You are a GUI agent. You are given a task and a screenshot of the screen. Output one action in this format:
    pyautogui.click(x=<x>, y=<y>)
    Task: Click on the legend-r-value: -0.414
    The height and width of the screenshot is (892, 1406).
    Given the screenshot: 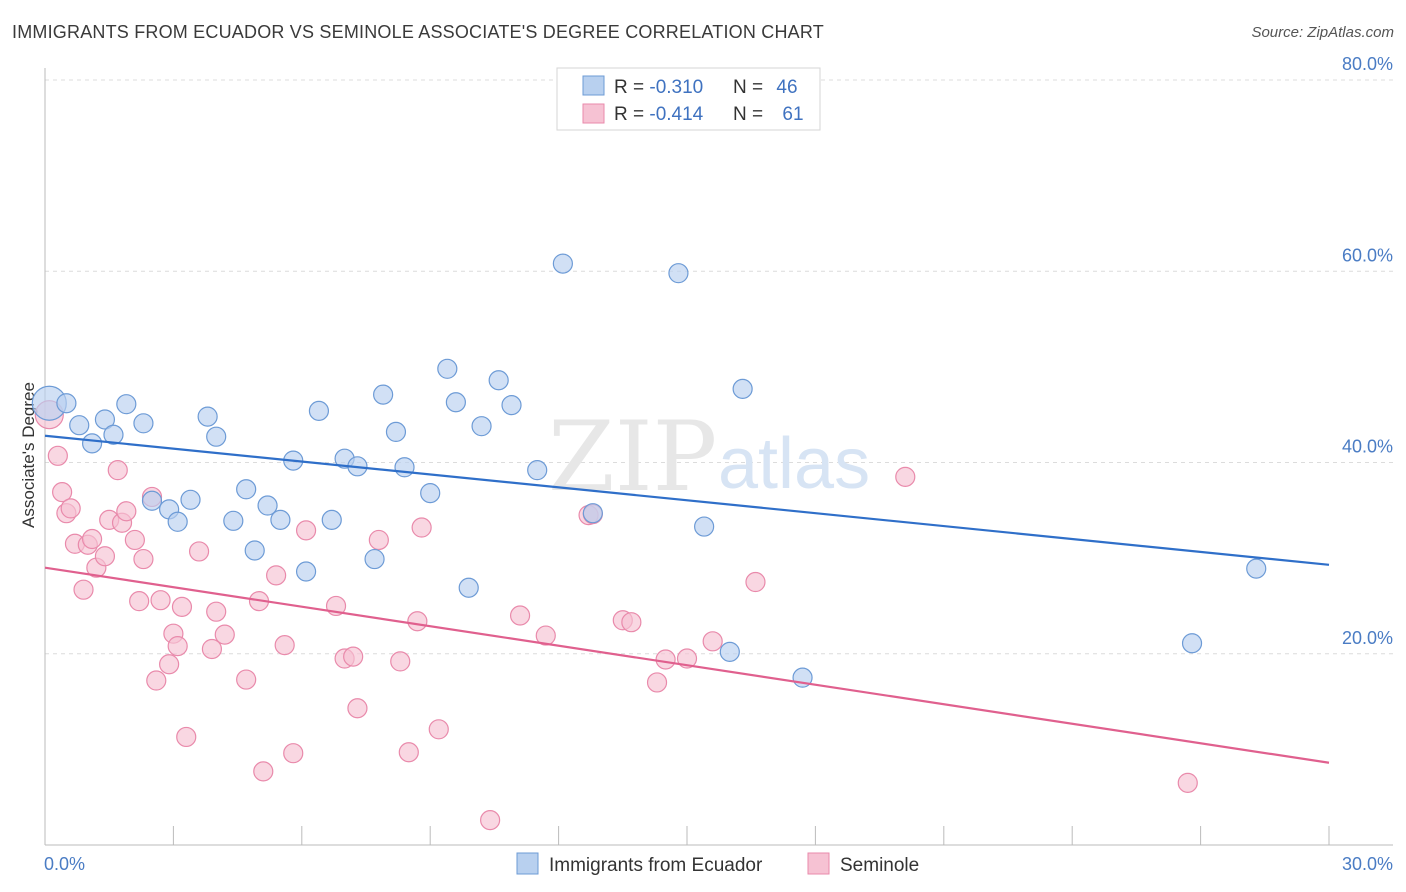 What is the action you would take?
    pyautogui.click(x=676, y=114)
    